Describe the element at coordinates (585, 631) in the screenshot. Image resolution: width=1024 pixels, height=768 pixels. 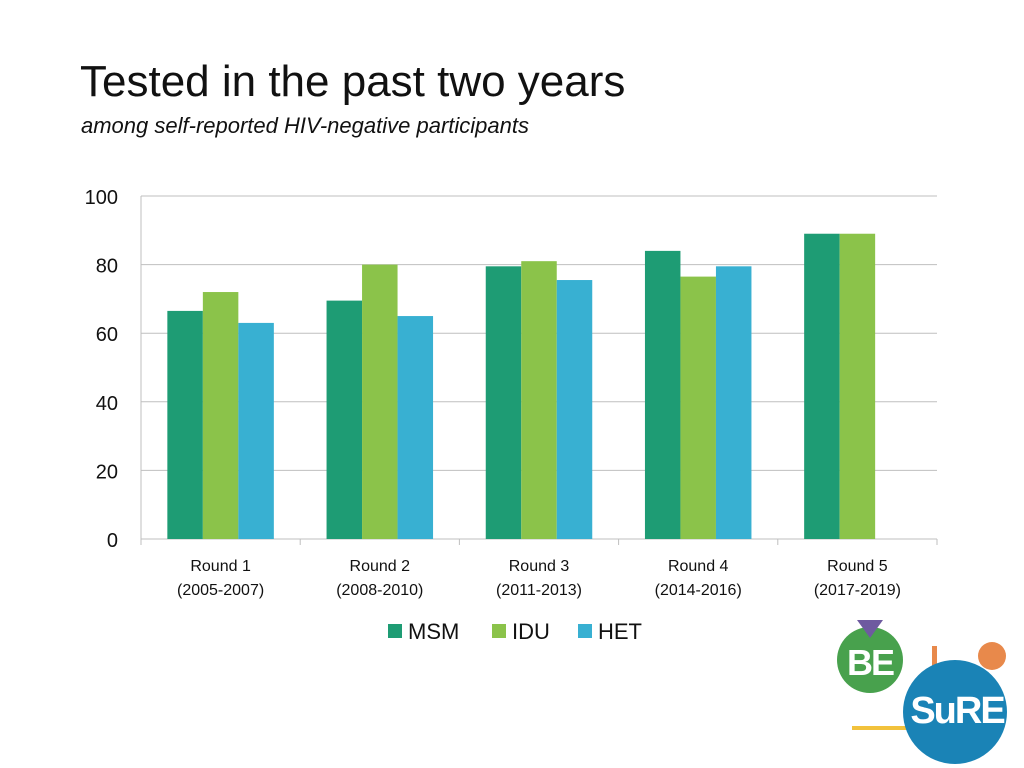
I see `legend-swatch-het` at that location.